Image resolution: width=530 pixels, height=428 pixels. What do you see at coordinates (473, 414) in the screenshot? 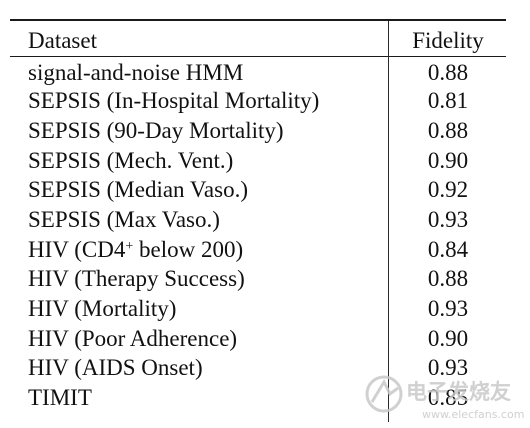
I see `watermark-url: www.elecfans.com` at bounding box center [473, 414].